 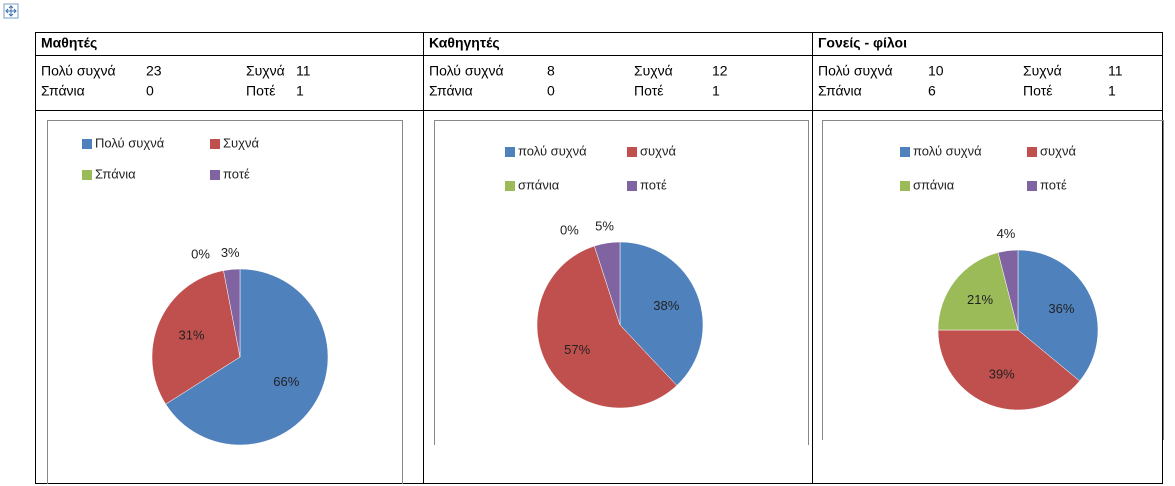 I want to click on data-label: 57%, so click(x=577, y=349).